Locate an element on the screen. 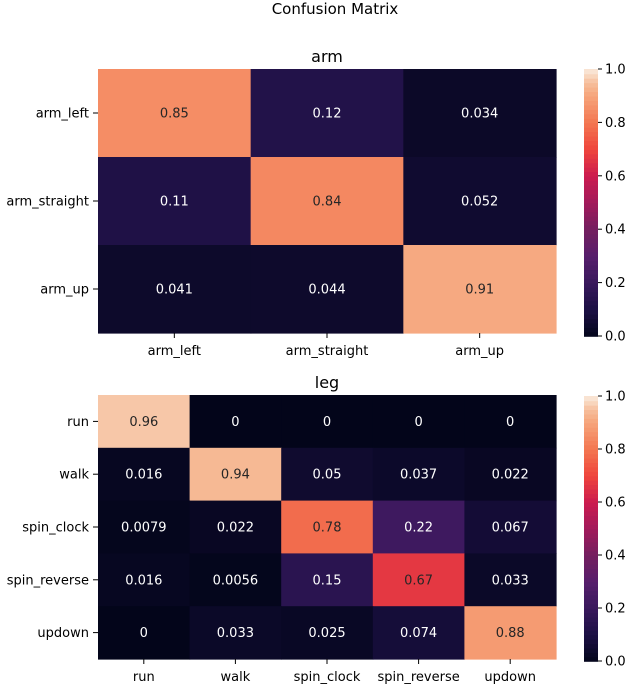  x-tick-label: updown is located at coordinates (510, 677).